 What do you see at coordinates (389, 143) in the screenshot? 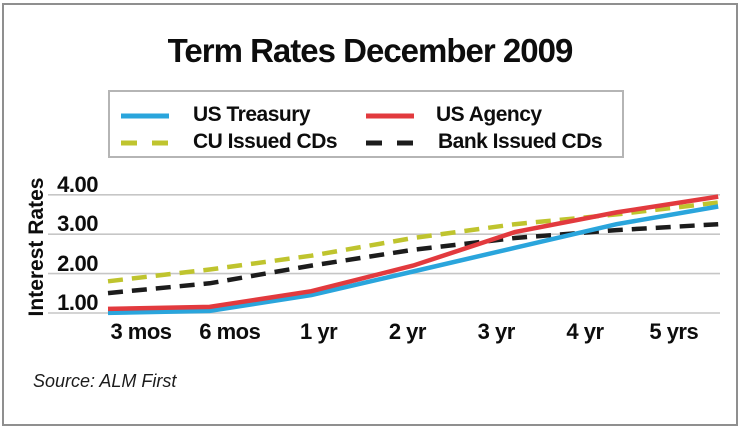
I see `bank-issued-cds-line-swatch` at bounding box center [389, 143].